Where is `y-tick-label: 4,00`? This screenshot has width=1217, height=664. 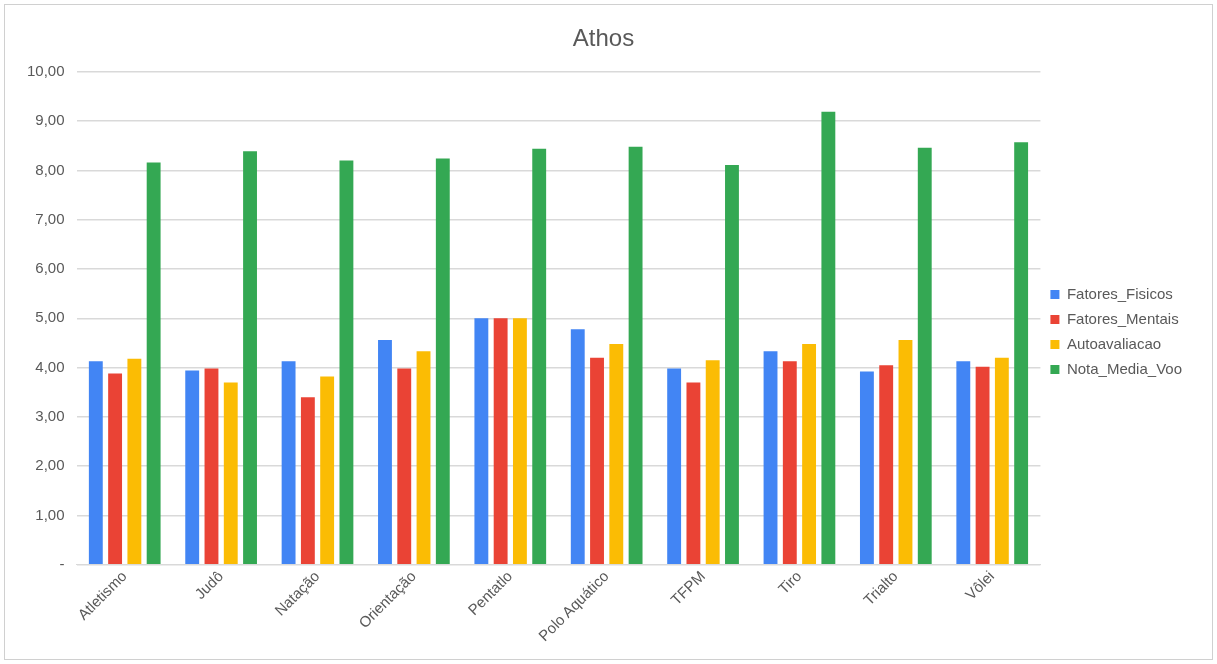 y-tick-label: 4,00 is located at coordinates (50, 366).